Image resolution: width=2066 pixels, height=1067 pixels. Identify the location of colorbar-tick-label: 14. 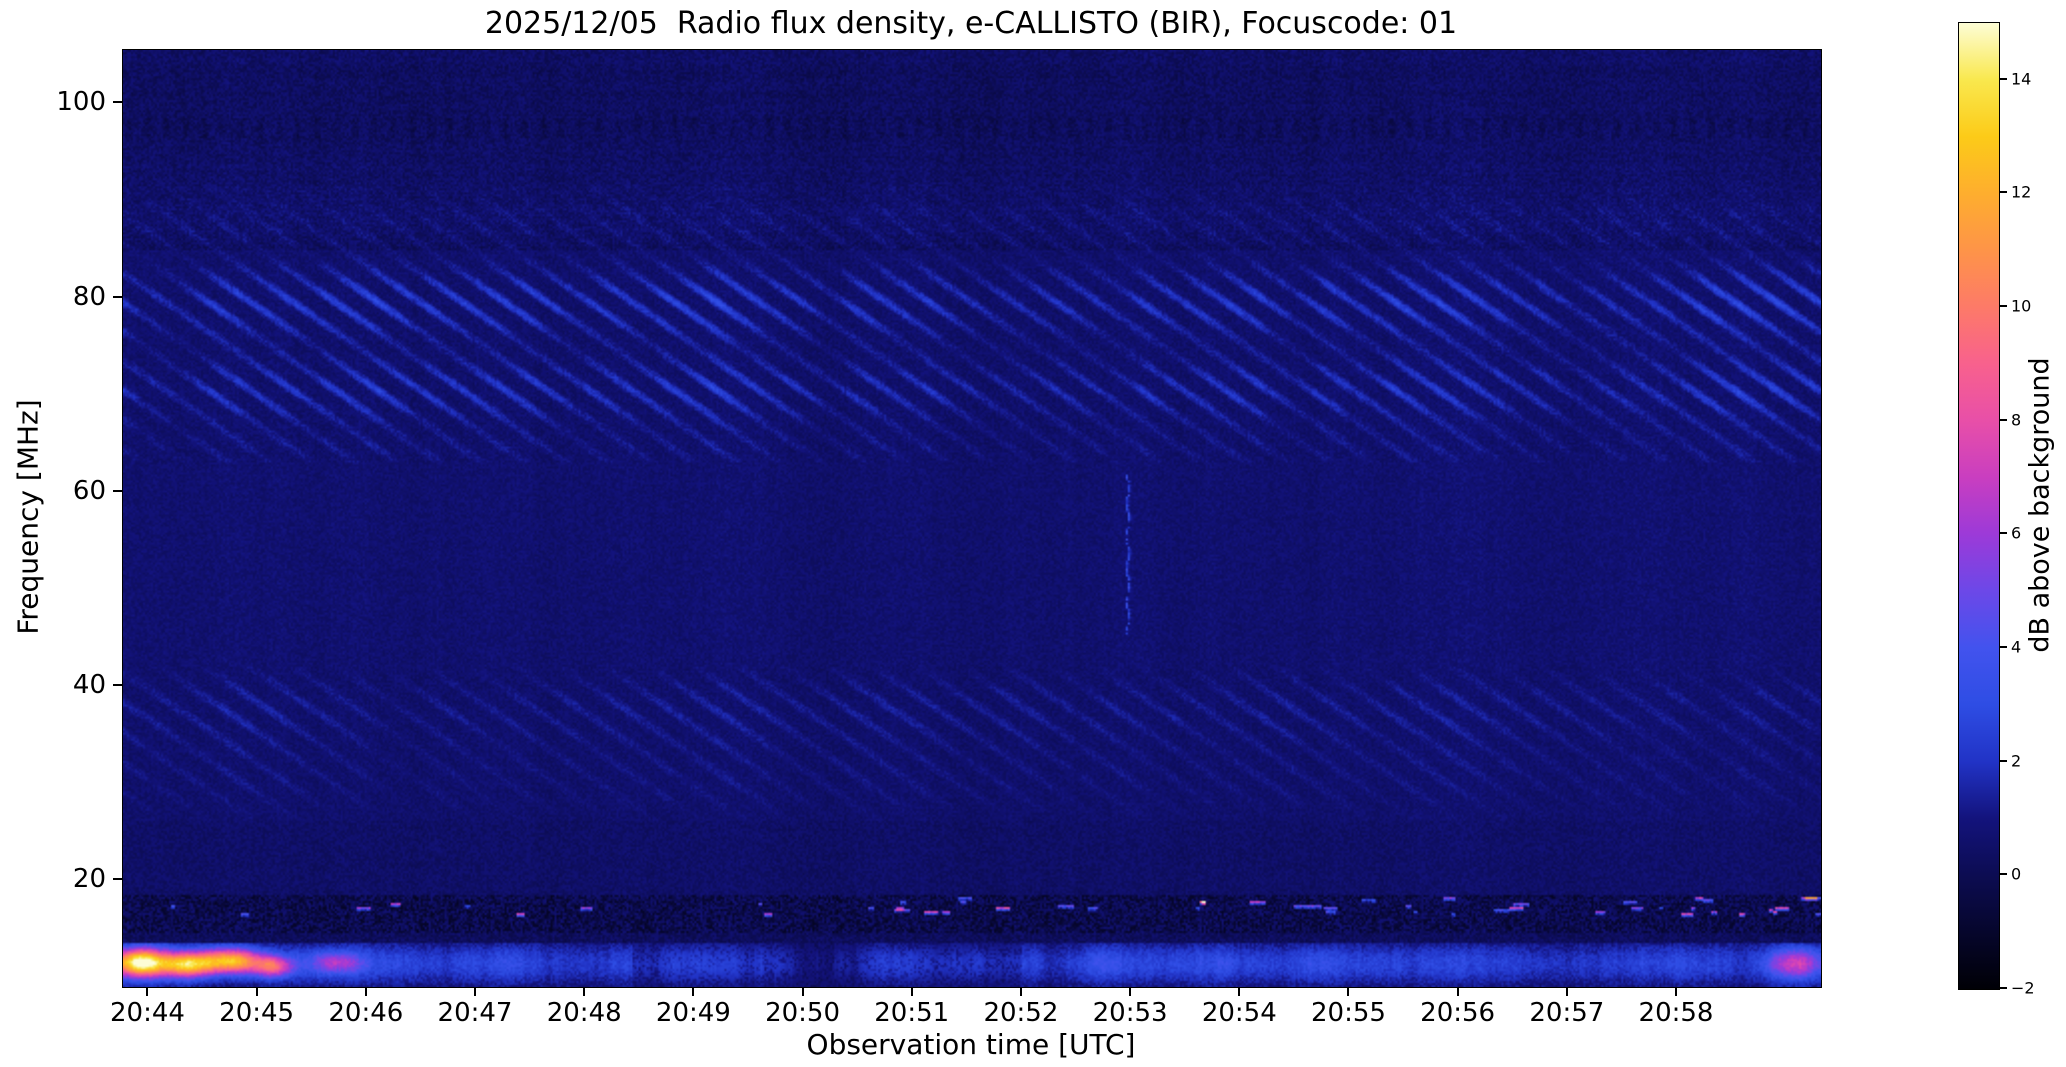
(2021, 79).